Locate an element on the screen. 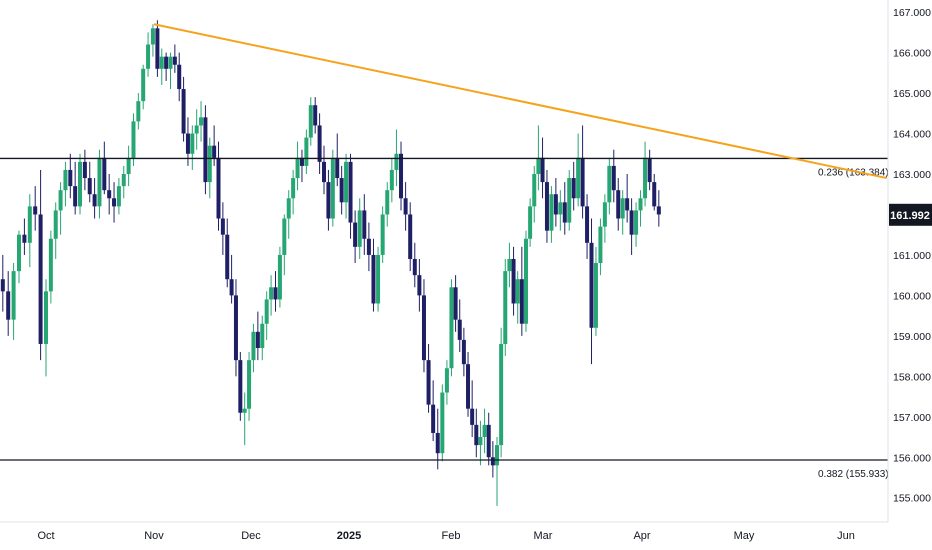  price-tick-label: 161.000 is located at coordinates (912, 256).